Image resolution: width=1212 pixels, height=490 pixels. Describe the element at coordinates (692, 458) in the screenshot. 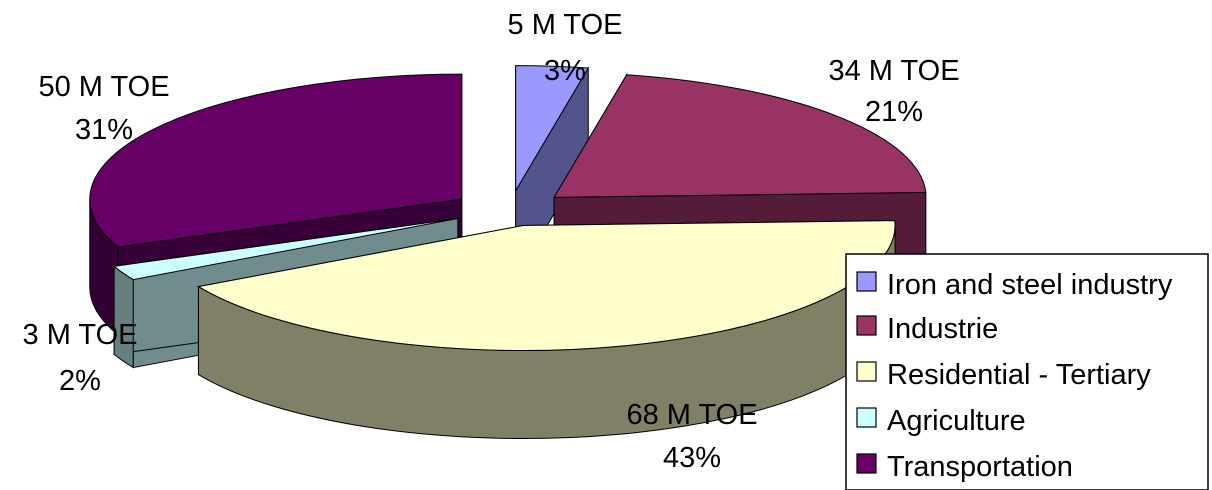

I see `data-label-percent-residential: 43%` at that location.